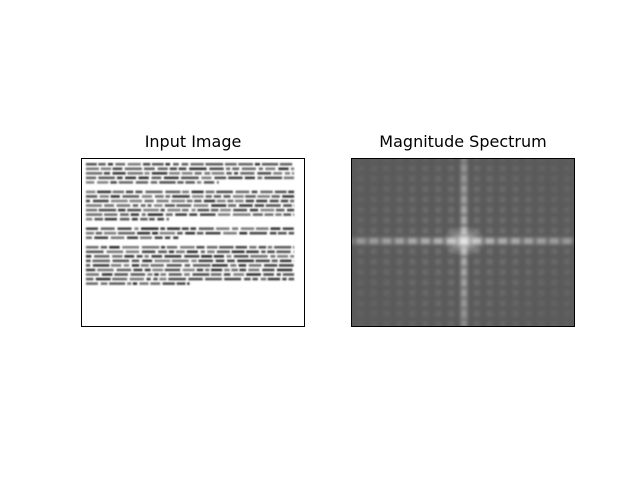  I want to click on input-image-panel, so click(193, 242).